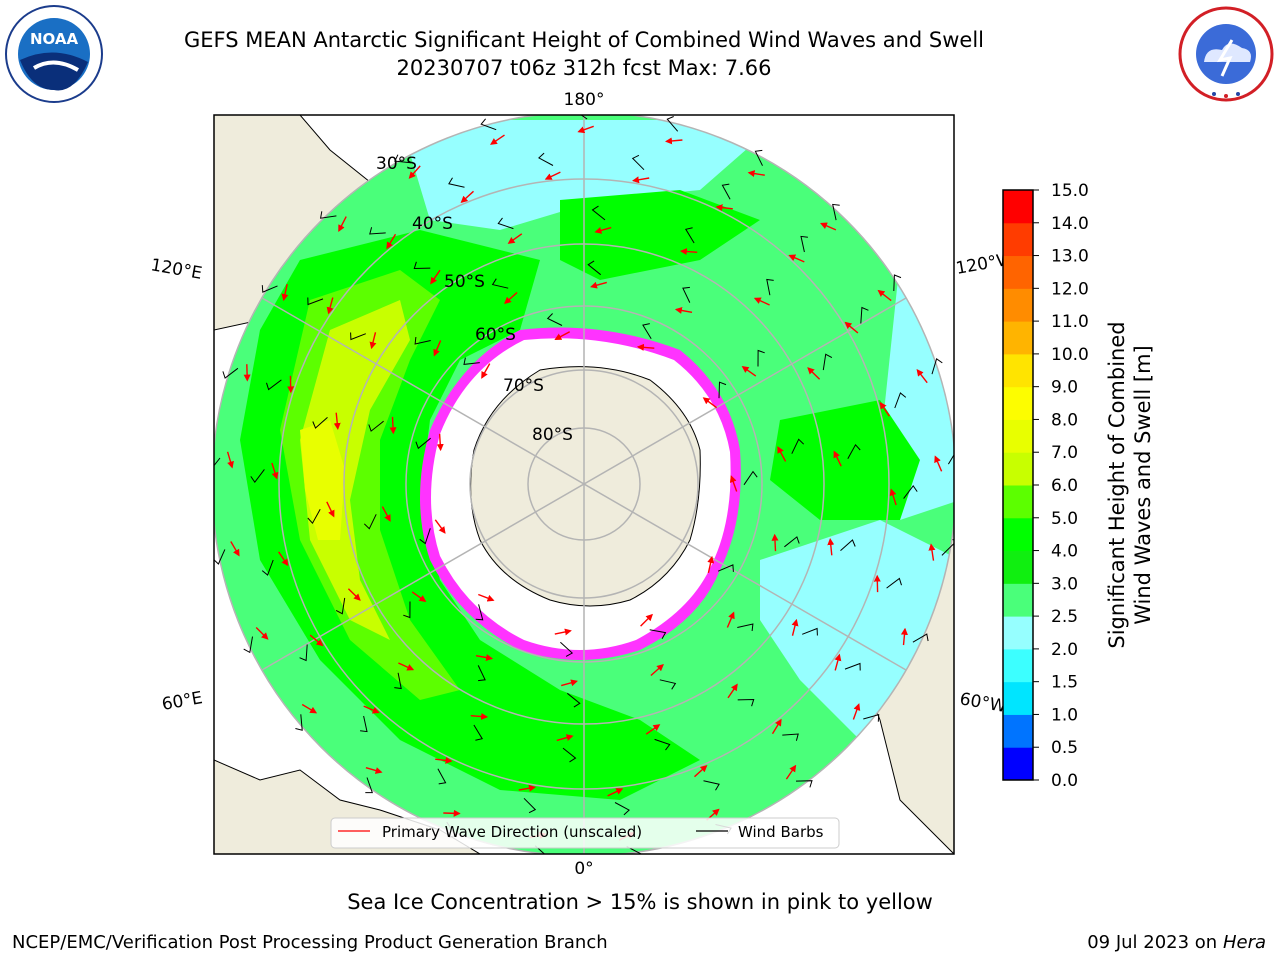 The image size is (1280, 960). I want to click on footer-date-text: 09 Jul 2023 on, so click(1152, 942).